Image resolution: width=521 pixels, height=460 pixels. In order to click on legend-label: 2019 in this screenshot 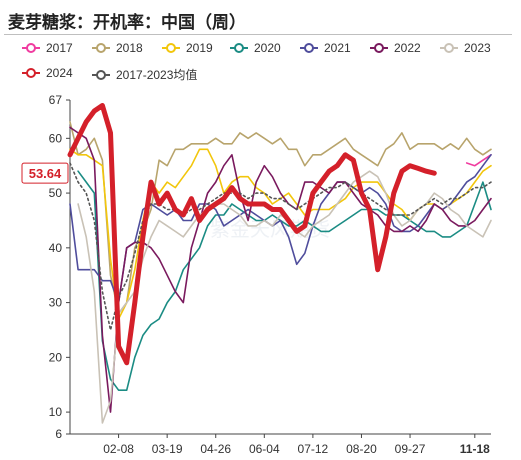, I will do `click(199, 48)`.